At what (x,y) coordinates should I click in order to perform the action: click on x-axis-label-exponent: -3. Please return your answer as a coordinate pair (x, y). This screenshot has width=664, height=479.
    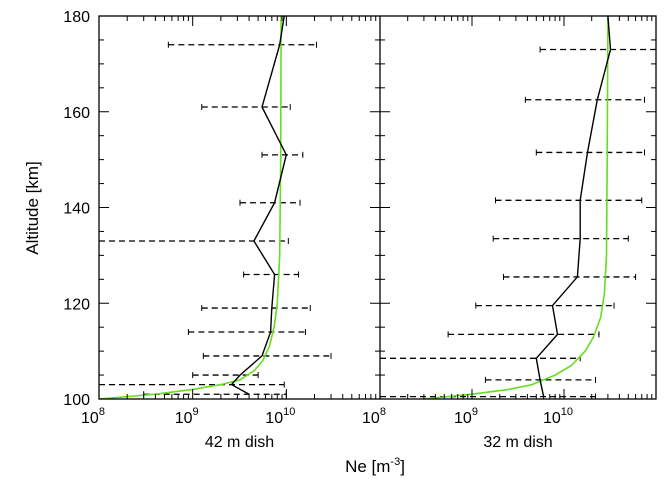
    Looking at the image, I should click on (395, 462).